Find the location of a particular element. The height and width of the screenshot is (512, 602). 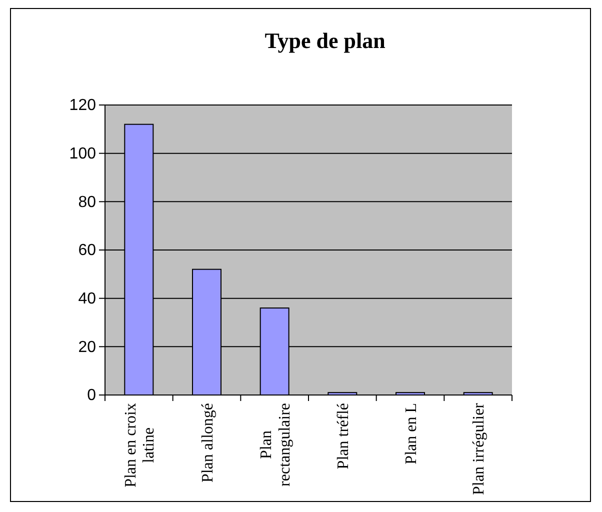

y-tick-label: 120 is located at coordinates (82, 105).